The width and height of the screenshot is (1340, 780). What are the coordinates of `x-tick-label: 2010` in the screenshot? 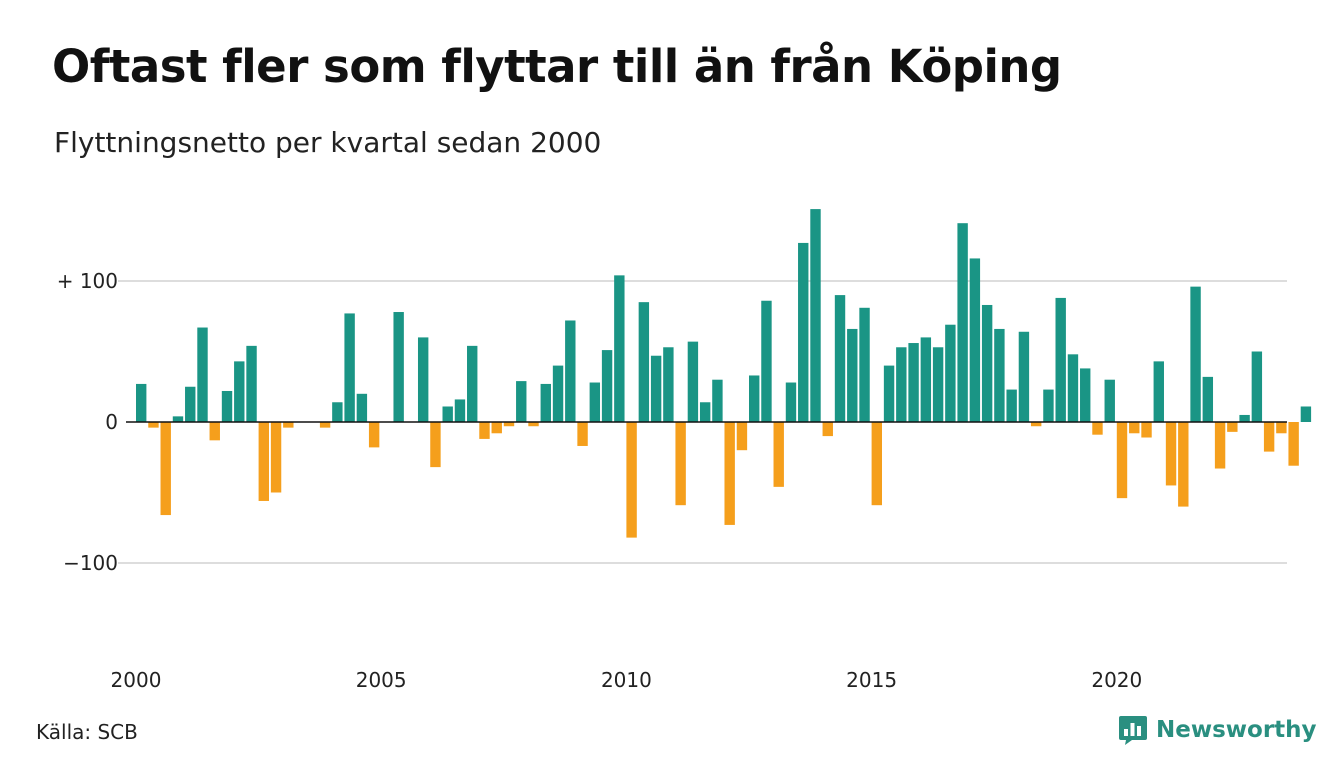 It's located at (626, 680).